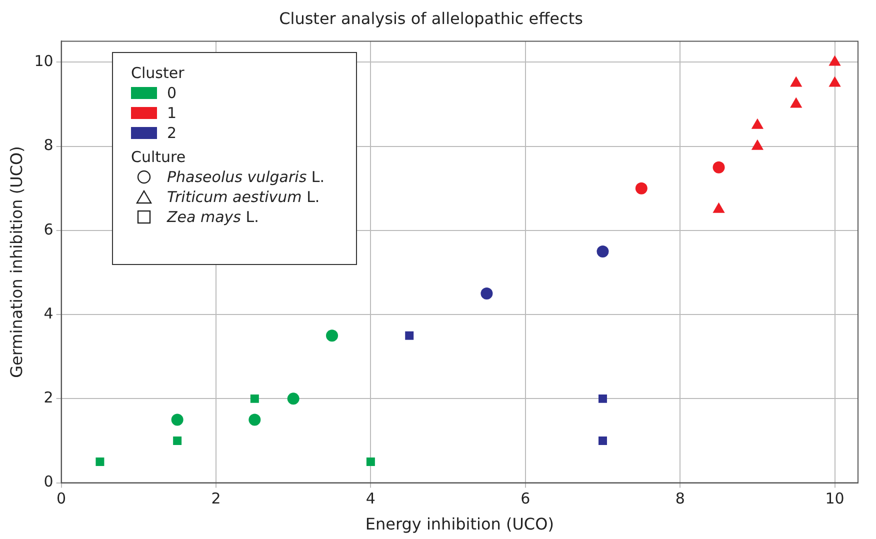 The height and width of the screenshot is (539, 876). Describe the element at coordinates (172, 113) in the screenshot. I see `legend-label: 1` at that location.